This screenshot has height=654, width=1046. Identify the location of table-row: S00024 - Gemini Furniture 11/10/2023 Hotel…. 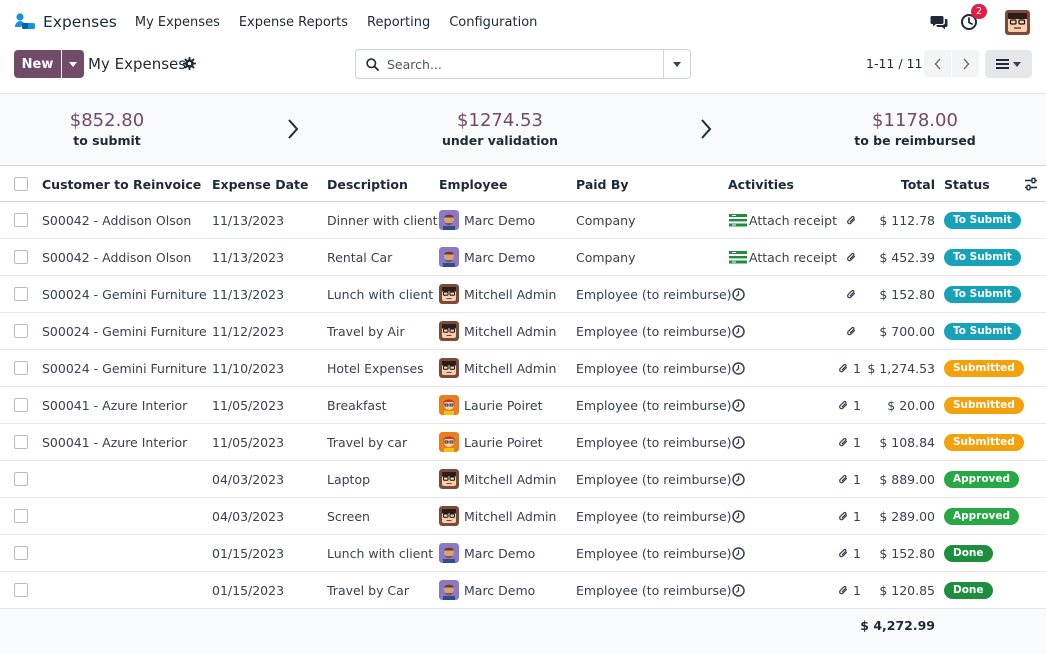
(523, 368).